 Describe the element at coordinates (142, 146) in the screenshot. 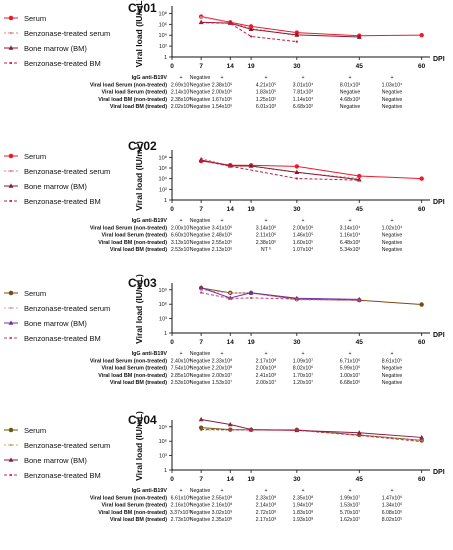

I see `chart-title: Cy02` at that location.